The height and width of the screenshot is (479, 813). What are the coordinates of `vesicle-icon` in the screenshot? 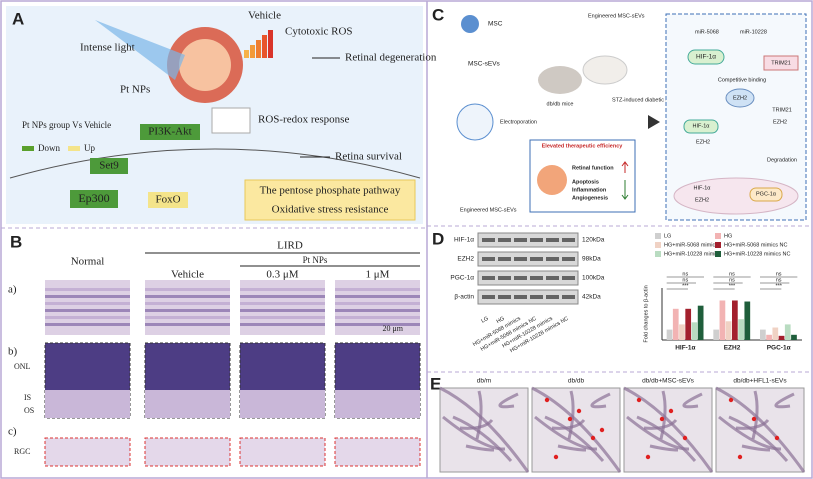 It's located at (475, 122).